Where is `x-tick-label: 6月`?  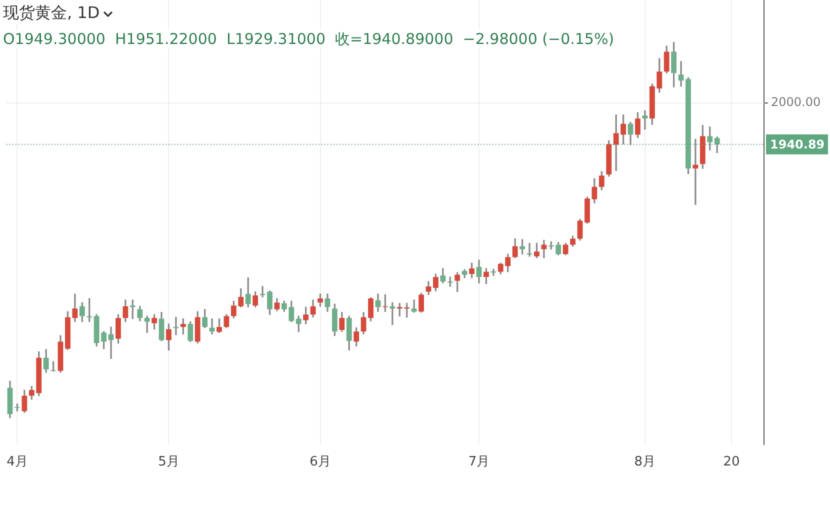 x-tick-label: 6月 is located at coordinates (320, 462).